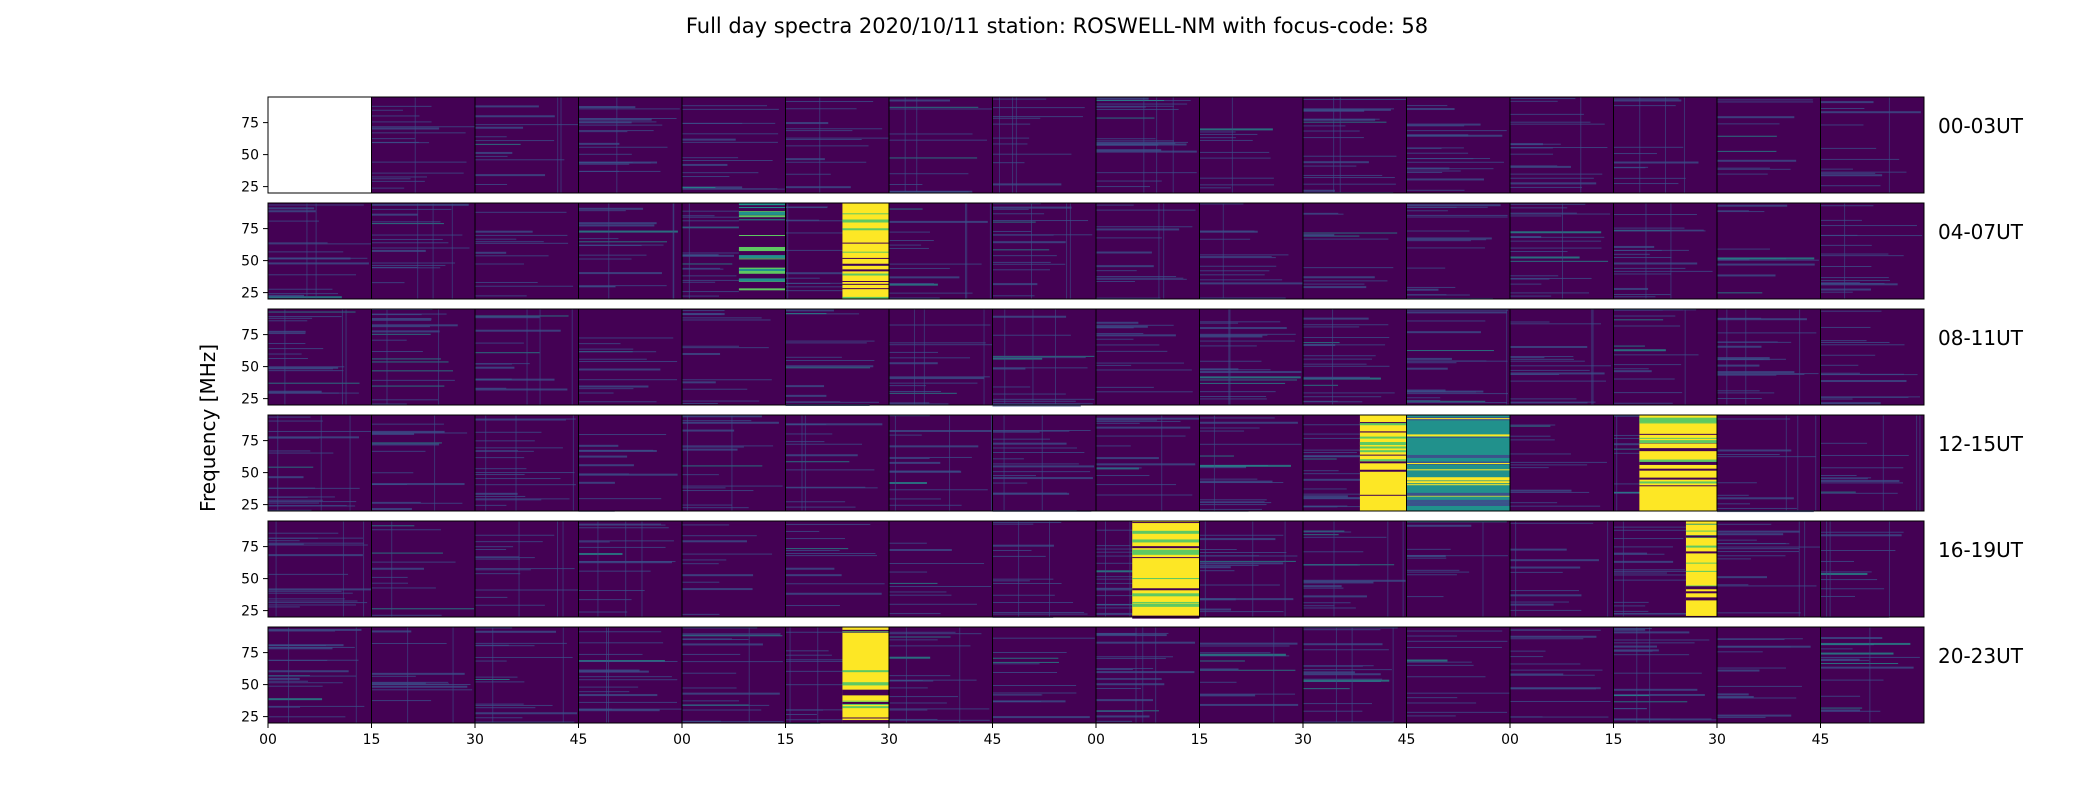 Image resolution: width=2100 pixels, height=800 pixels. I want to click on x-tick-label: 45, so click(1821, 740).